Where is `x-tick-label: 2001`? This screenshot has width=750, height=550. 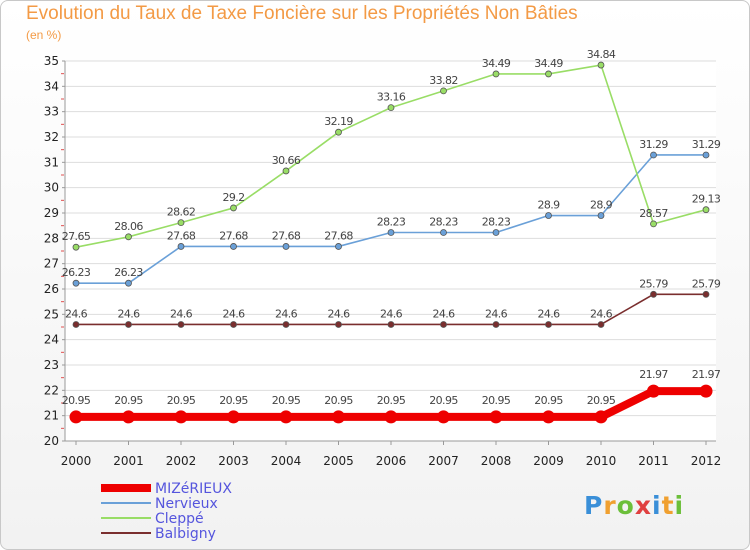 x-tick-label: 2001 is located at coordinates (128, 461).